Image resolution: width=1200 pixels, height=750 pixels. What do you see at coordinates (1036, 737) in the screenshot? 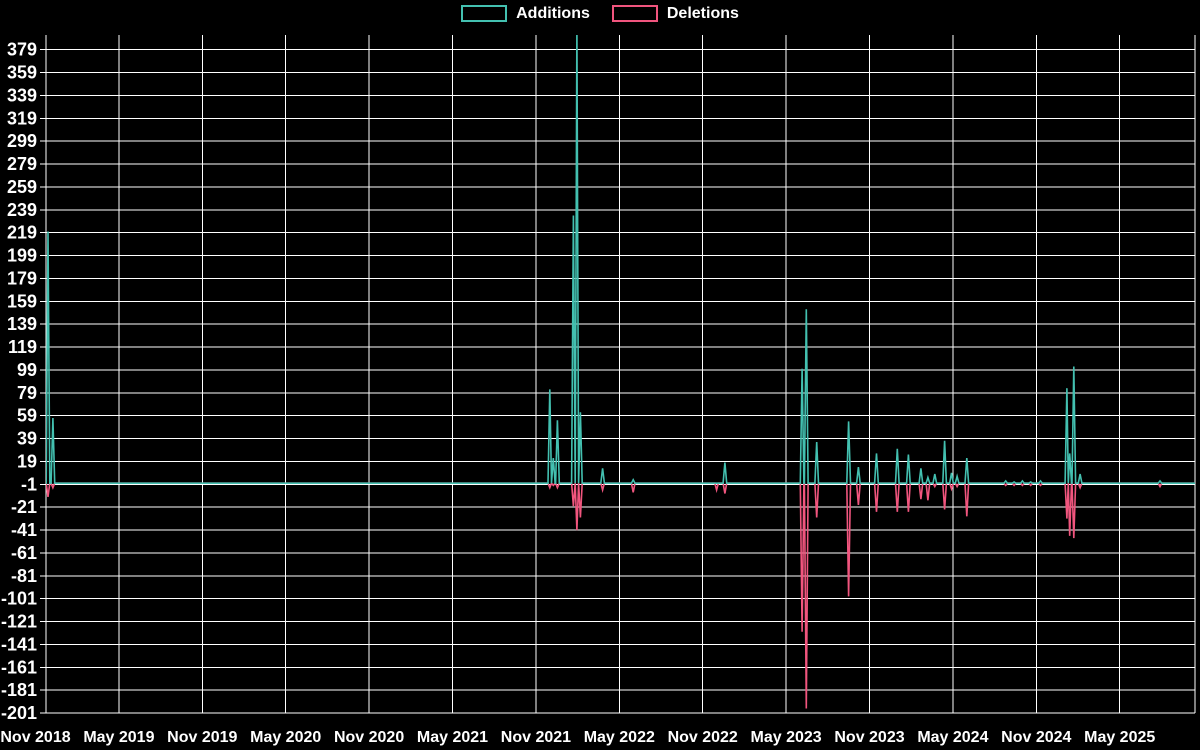
I see `x-tick-label: Nov 2024` at bounding box center [1036, 737].